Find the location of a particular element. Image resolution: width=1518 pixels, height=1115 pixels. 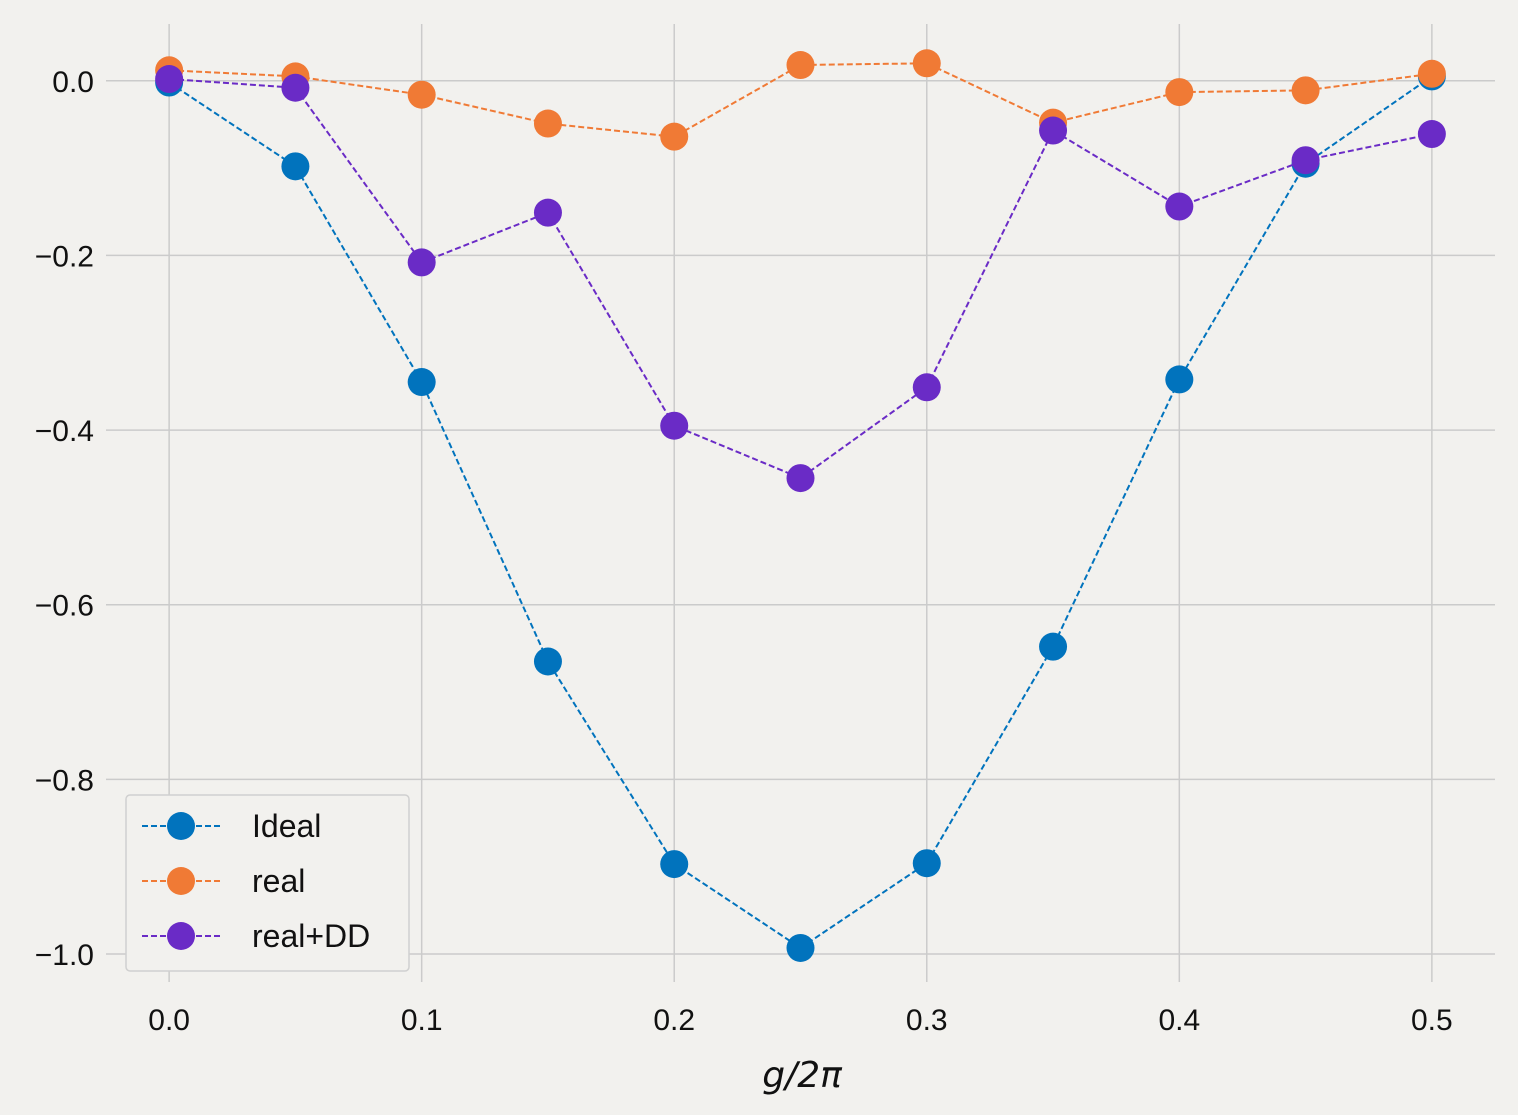

x-tick-label: 0.4 is located at coordinates (1179, 1020).